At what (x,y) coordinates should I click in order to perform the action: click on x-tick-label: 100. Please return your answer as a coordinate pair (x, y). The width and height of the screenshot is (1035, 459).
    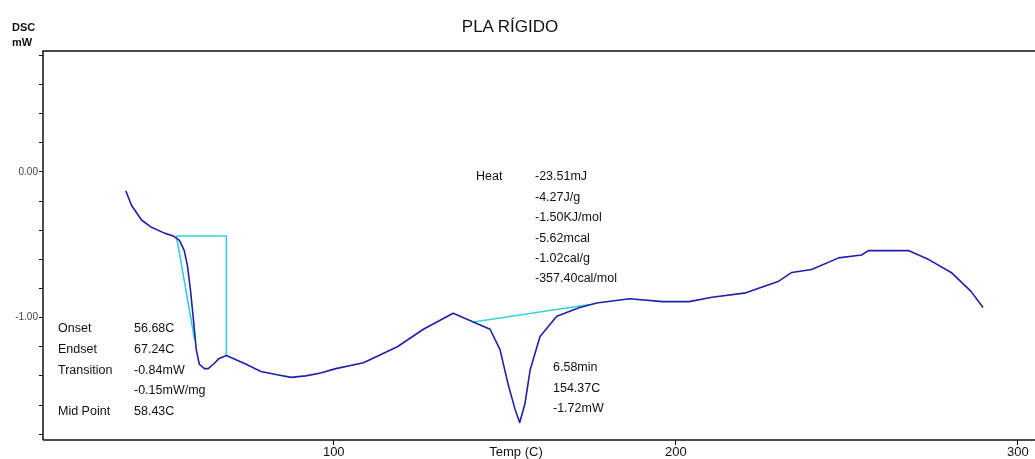
    Looking at the image, I should click on (333, 451).